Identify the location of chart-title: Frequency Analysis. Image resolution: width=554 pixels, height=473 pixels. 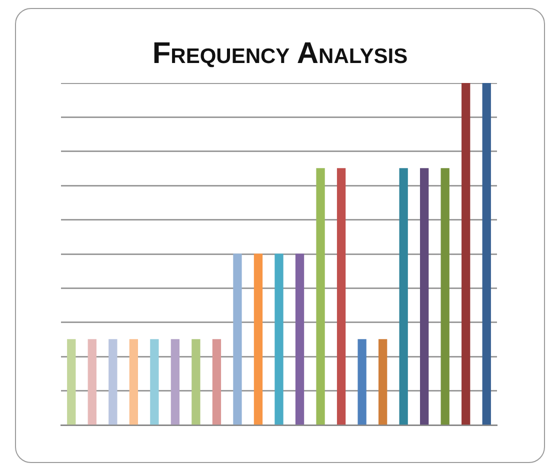
(280, 54).